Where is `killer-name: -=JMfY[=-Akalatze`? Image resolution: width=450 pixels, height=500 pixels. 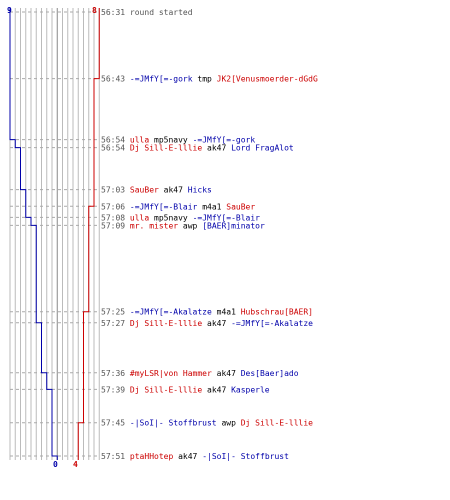
killer-name: -=JMfY[=-Akalatze is located at coordinates (171, 312).